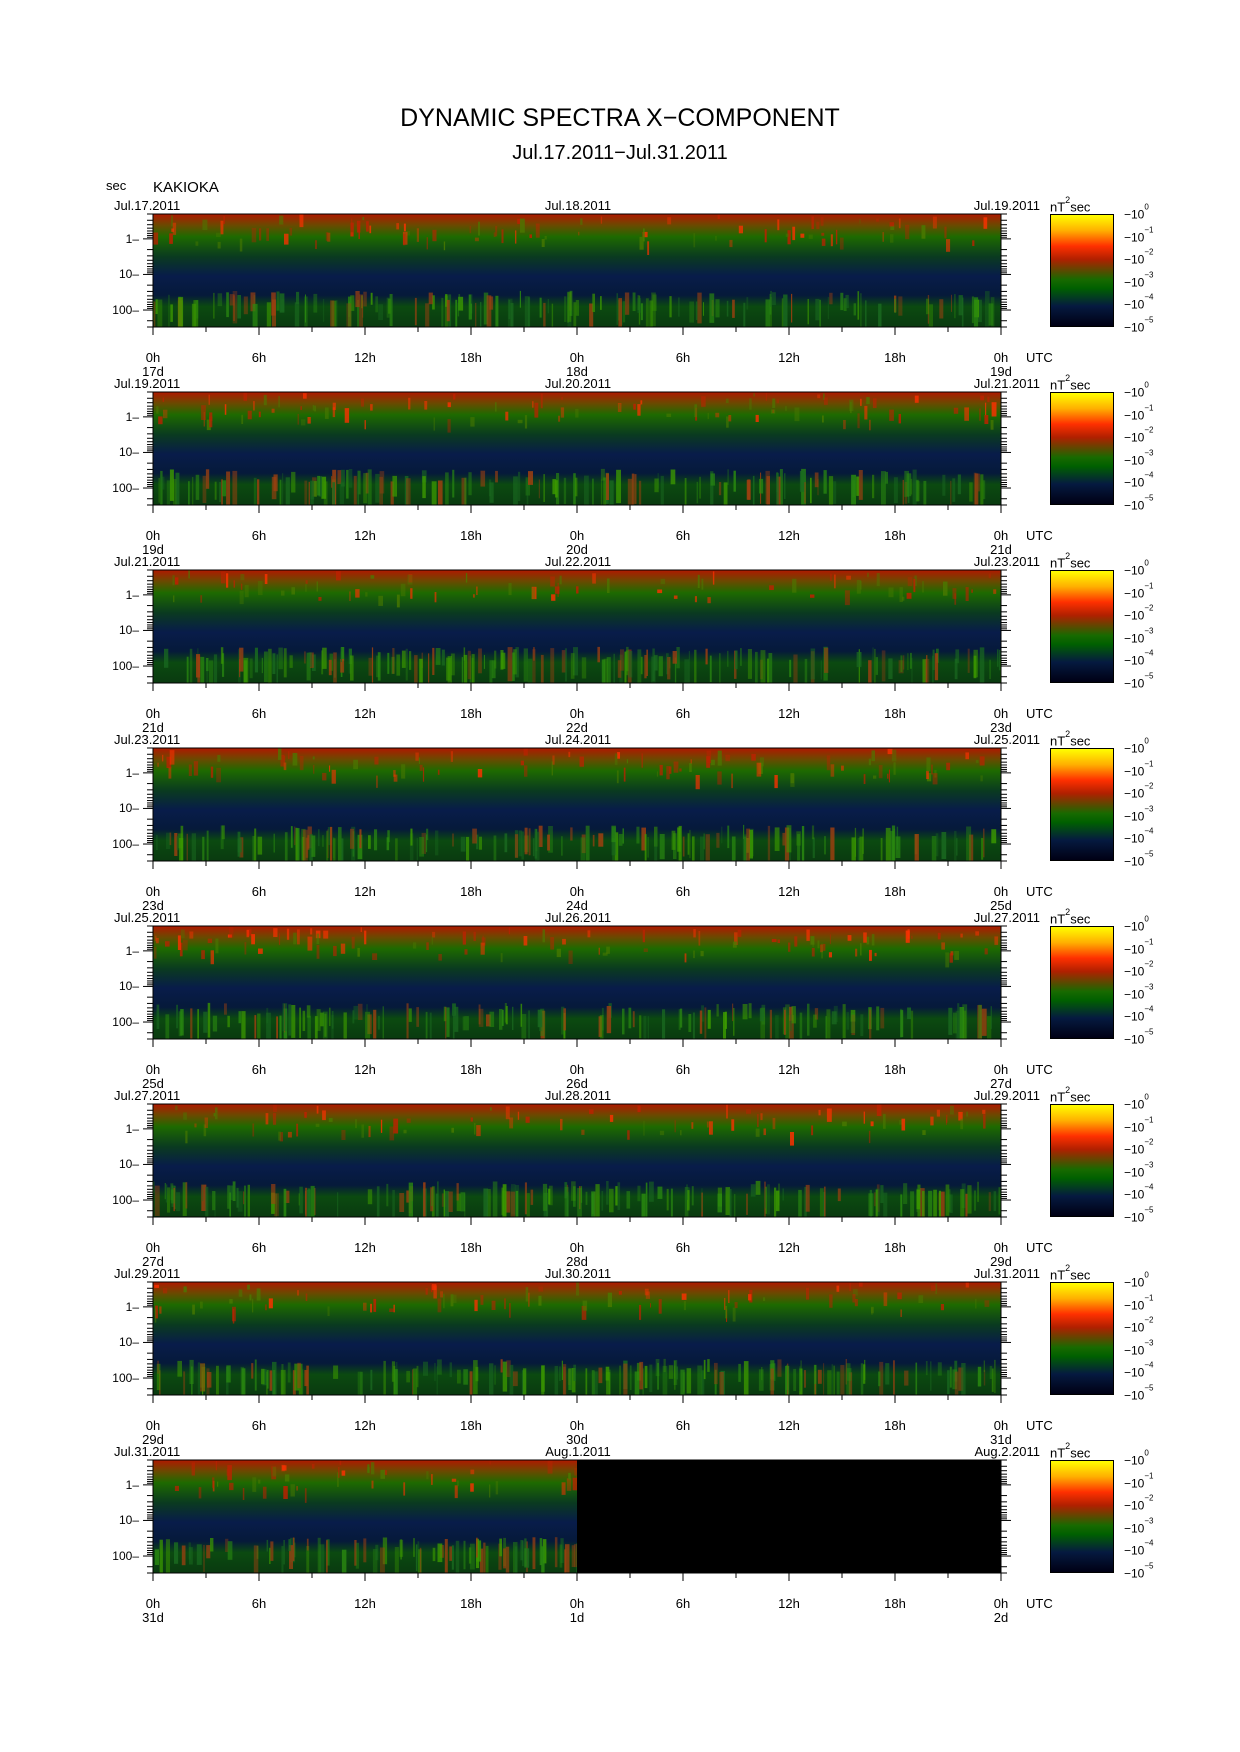 The height and width of the screenshot is (1752, 1240). What do you see at coordinates (1138, 859) in the screenshot?
I see `colorbar-tick-label: −10−5` at bounding box center [1138, 859].